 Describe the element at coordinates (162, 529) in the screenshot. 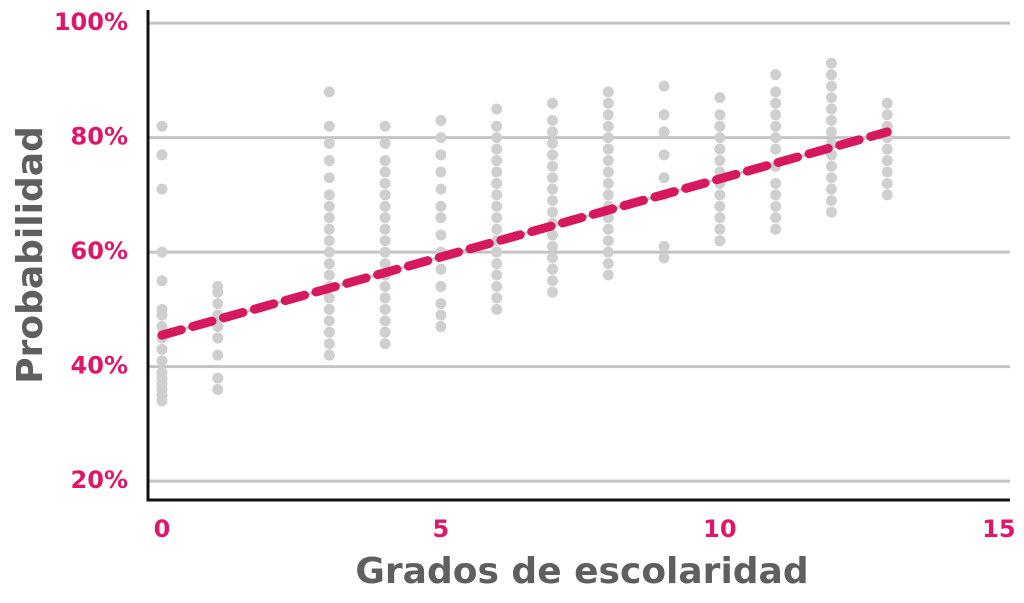

I see `x-tick-label: 0` at that location.